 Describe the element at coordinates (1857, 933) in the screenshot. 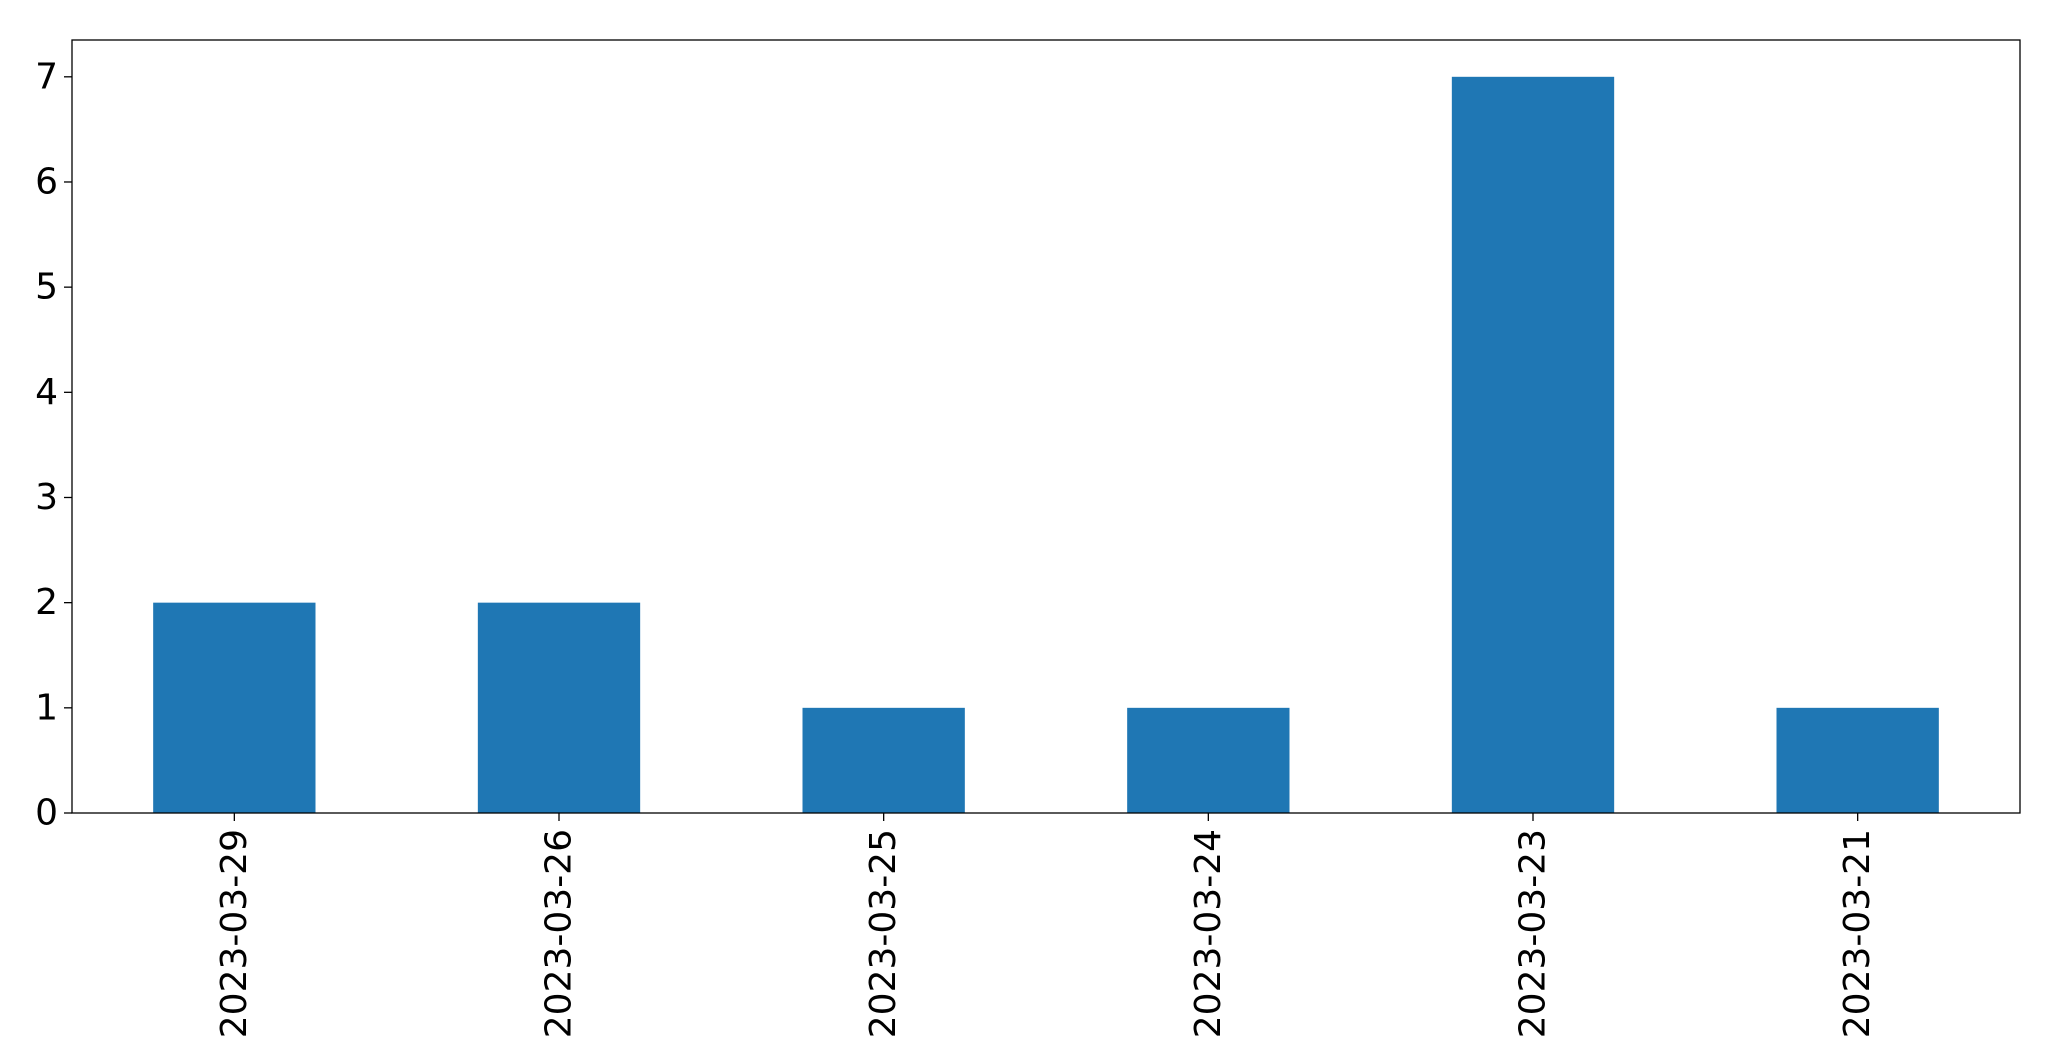

I see `x-tick-label: 2023-03-21` at that location.